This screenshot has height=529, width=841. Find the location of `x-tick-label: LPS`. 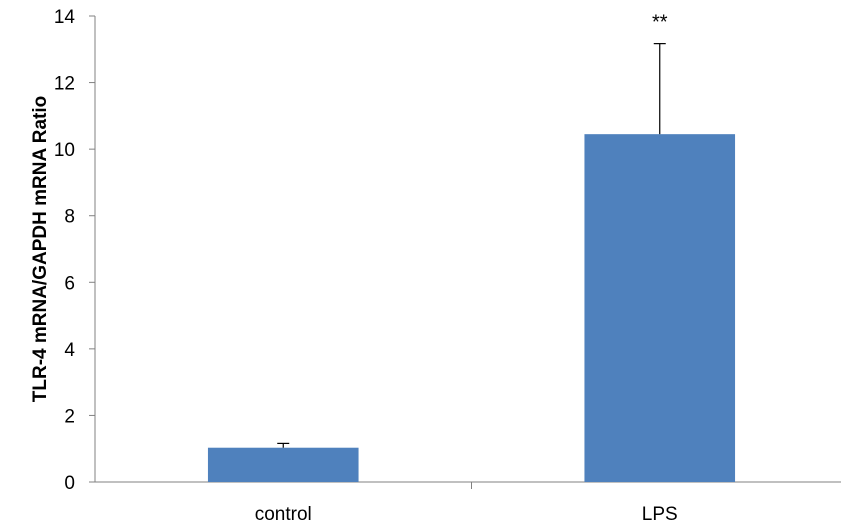

x-tick-label: LPS is located at coordinates (660, 514).